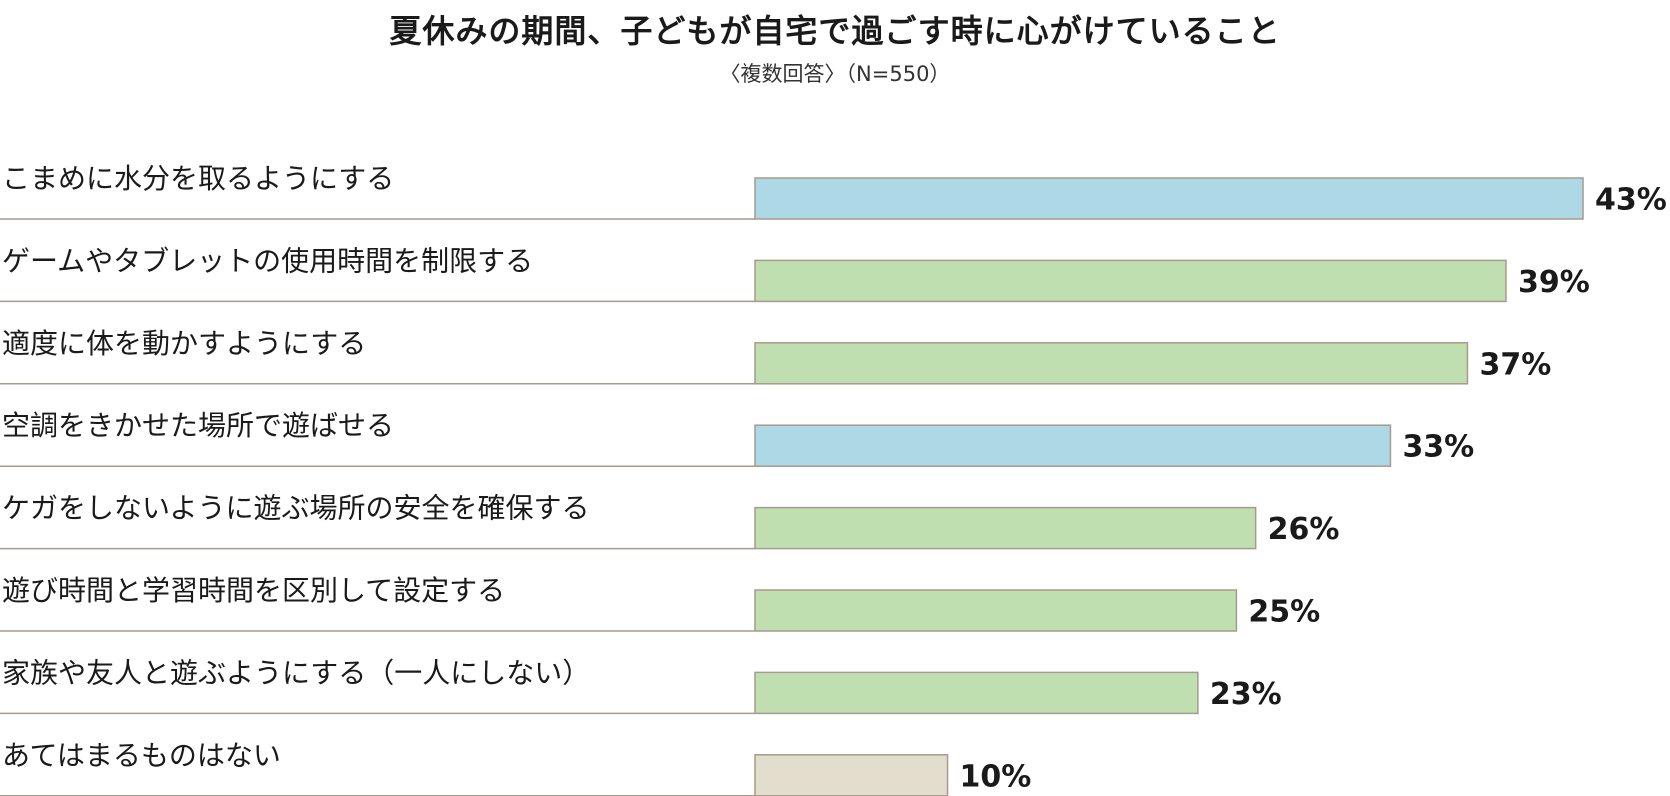  I want to click on category-label: 家族や友人と遊ぶようにする（一人にしない）, so click(296, 672).